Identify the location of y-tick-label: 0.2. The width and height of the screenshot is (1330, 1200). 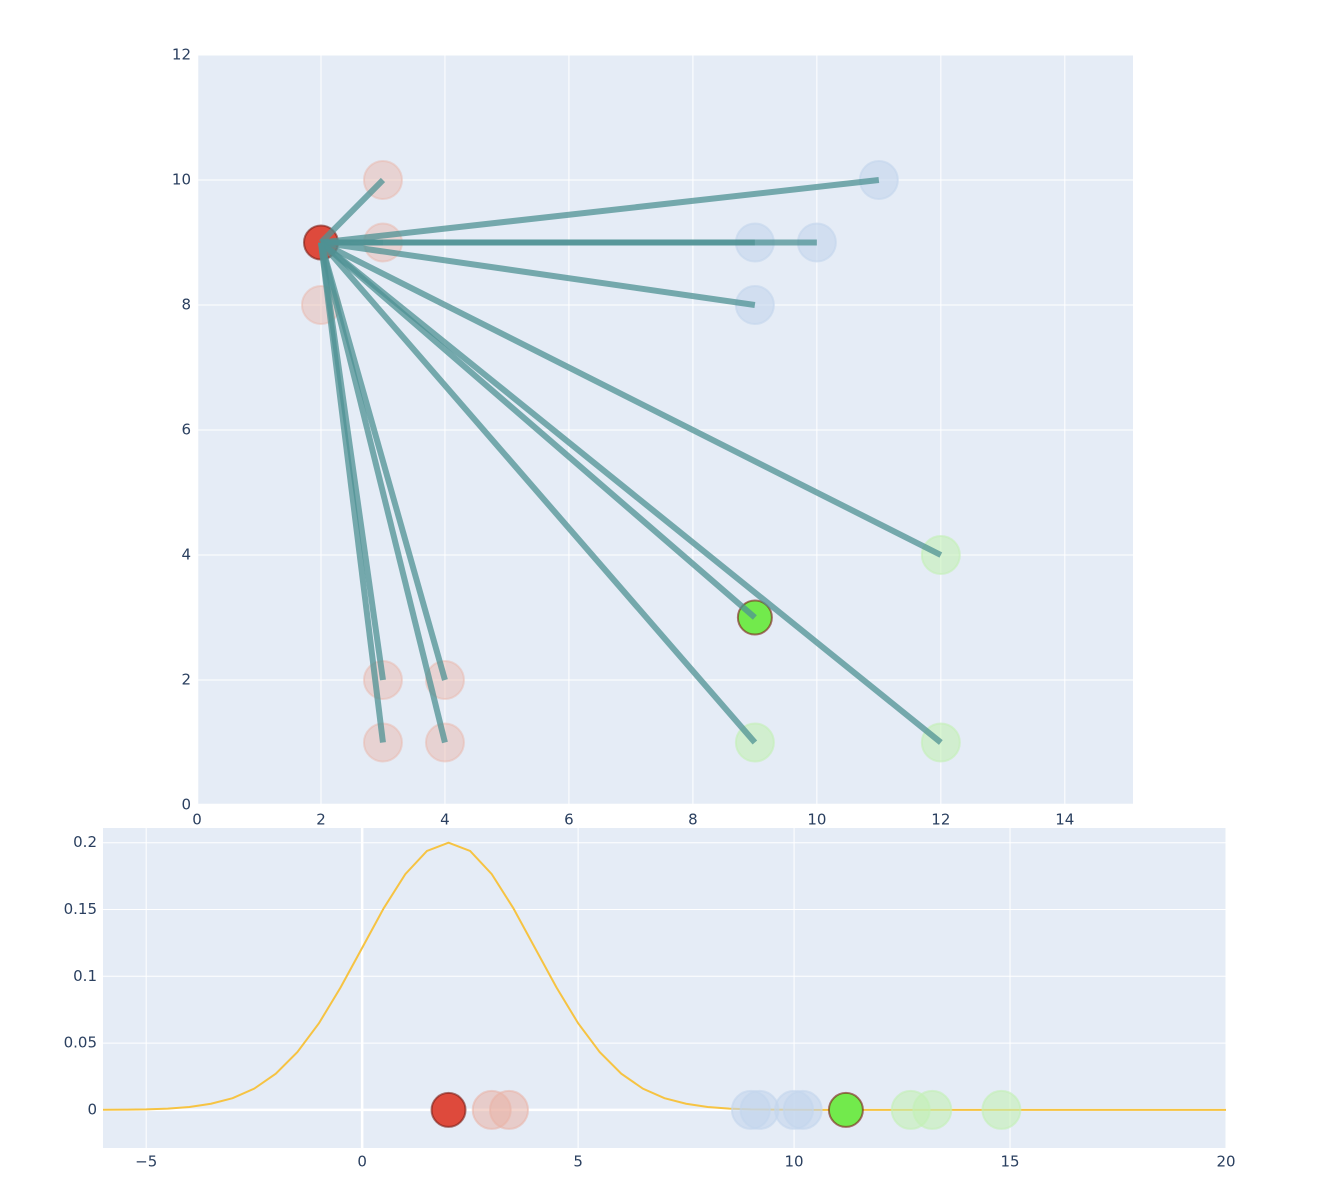
(85, 842).